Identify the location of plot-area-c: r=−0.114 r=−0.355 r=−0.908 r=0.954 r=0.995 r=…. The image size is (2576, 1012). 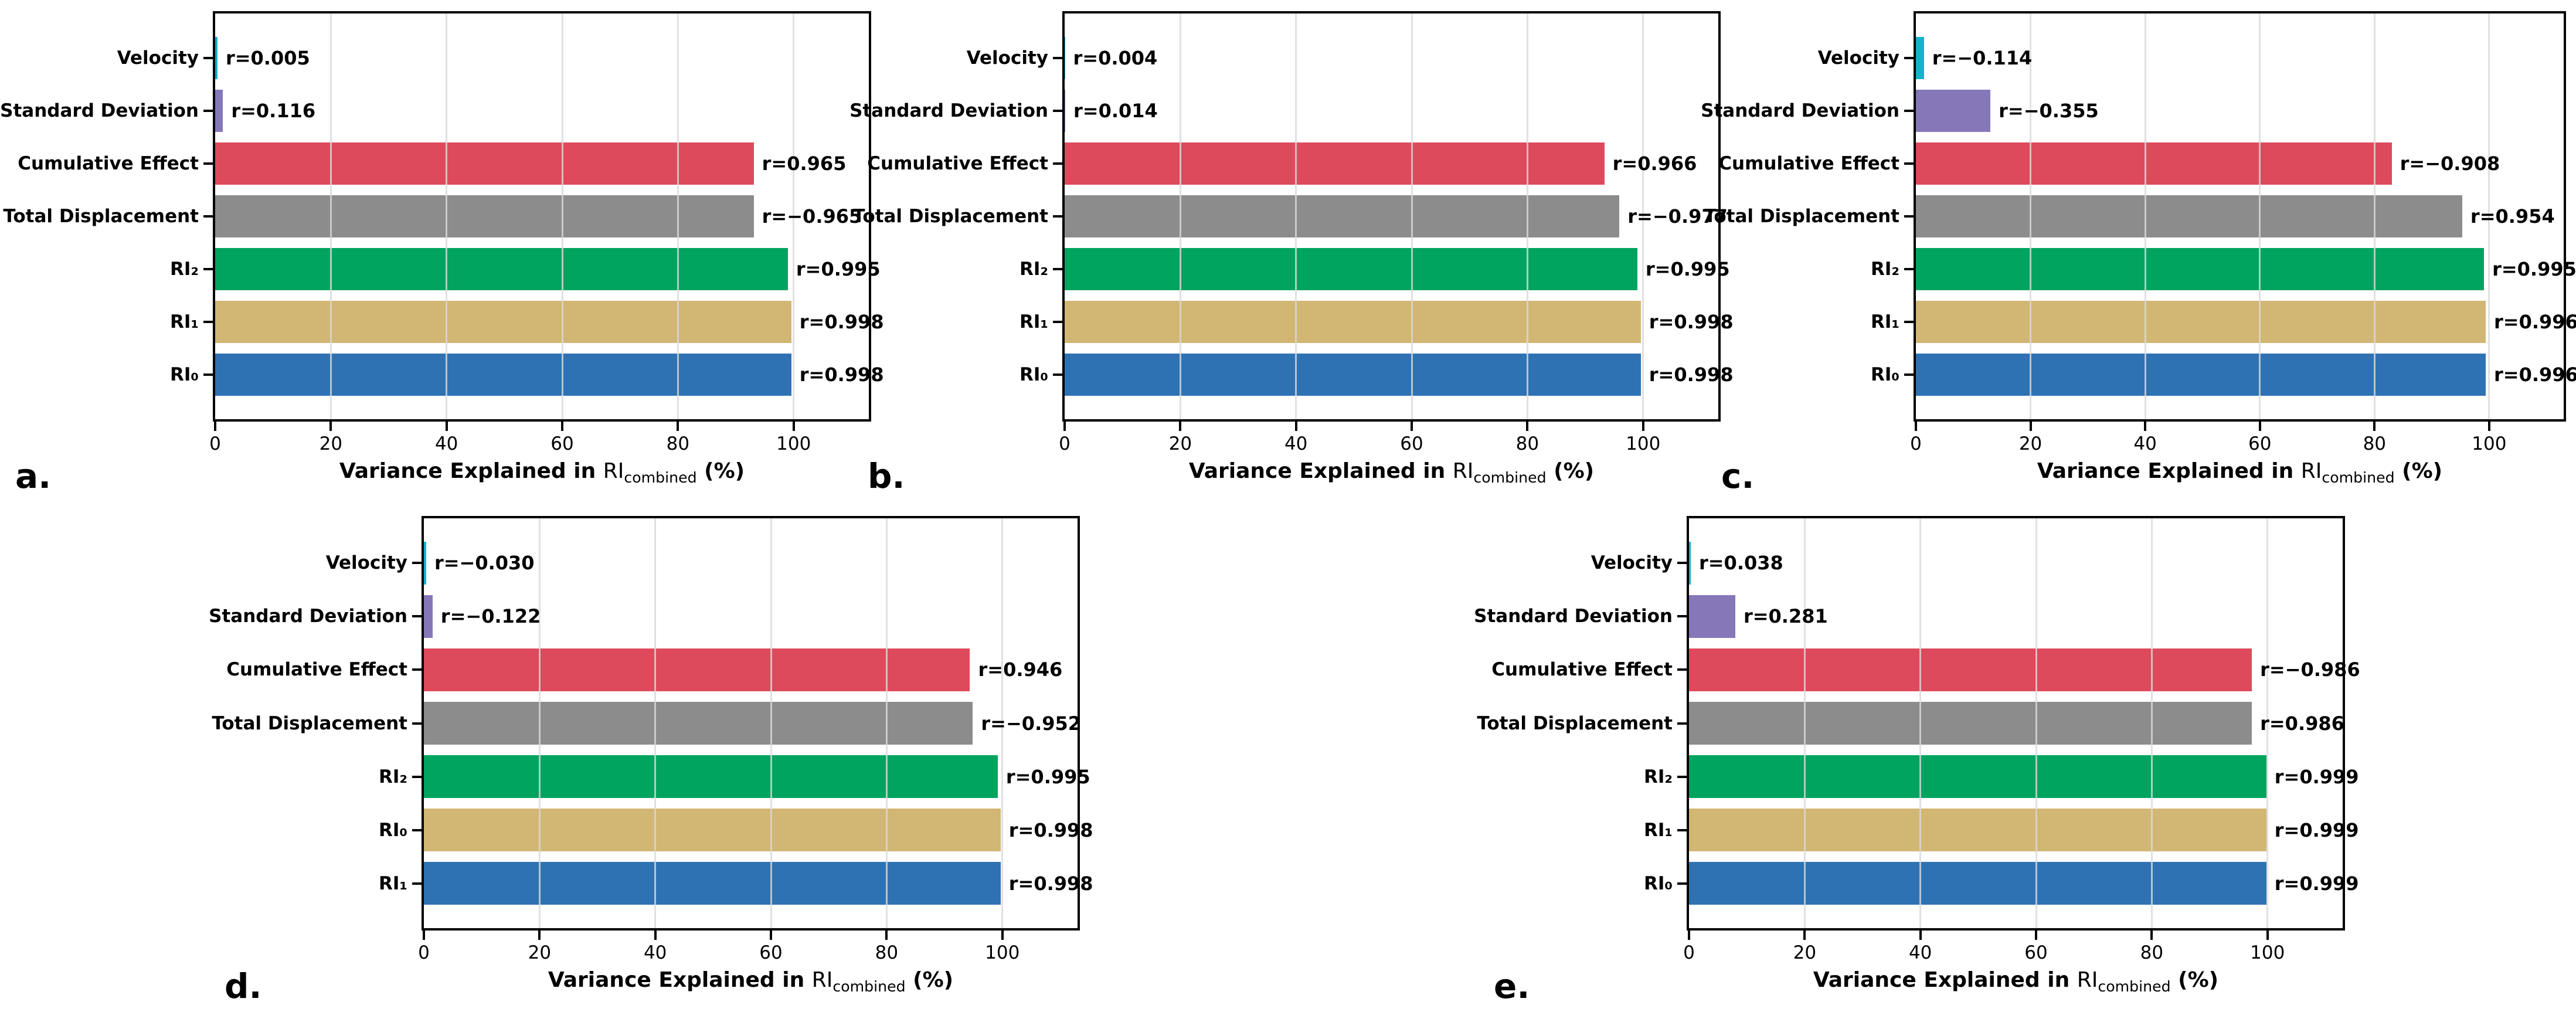
(2245, 216).